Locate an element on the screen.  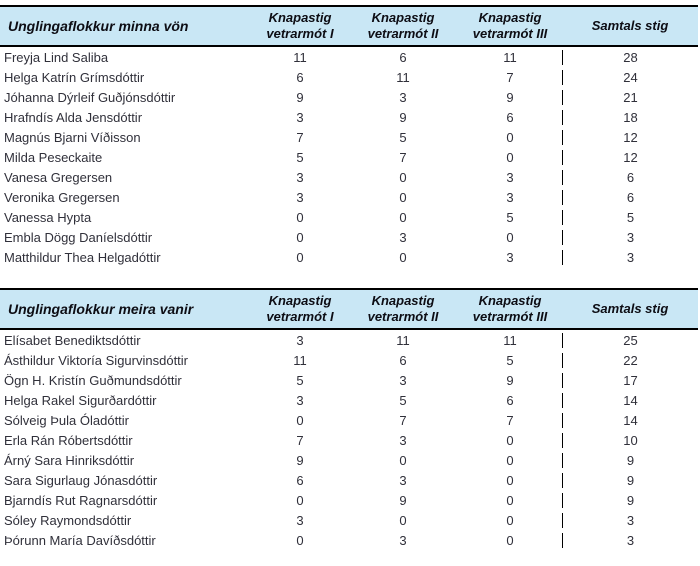
table-row: Vanesa Gregersen 3 0 3 6 is located at coordinates (349, 177).